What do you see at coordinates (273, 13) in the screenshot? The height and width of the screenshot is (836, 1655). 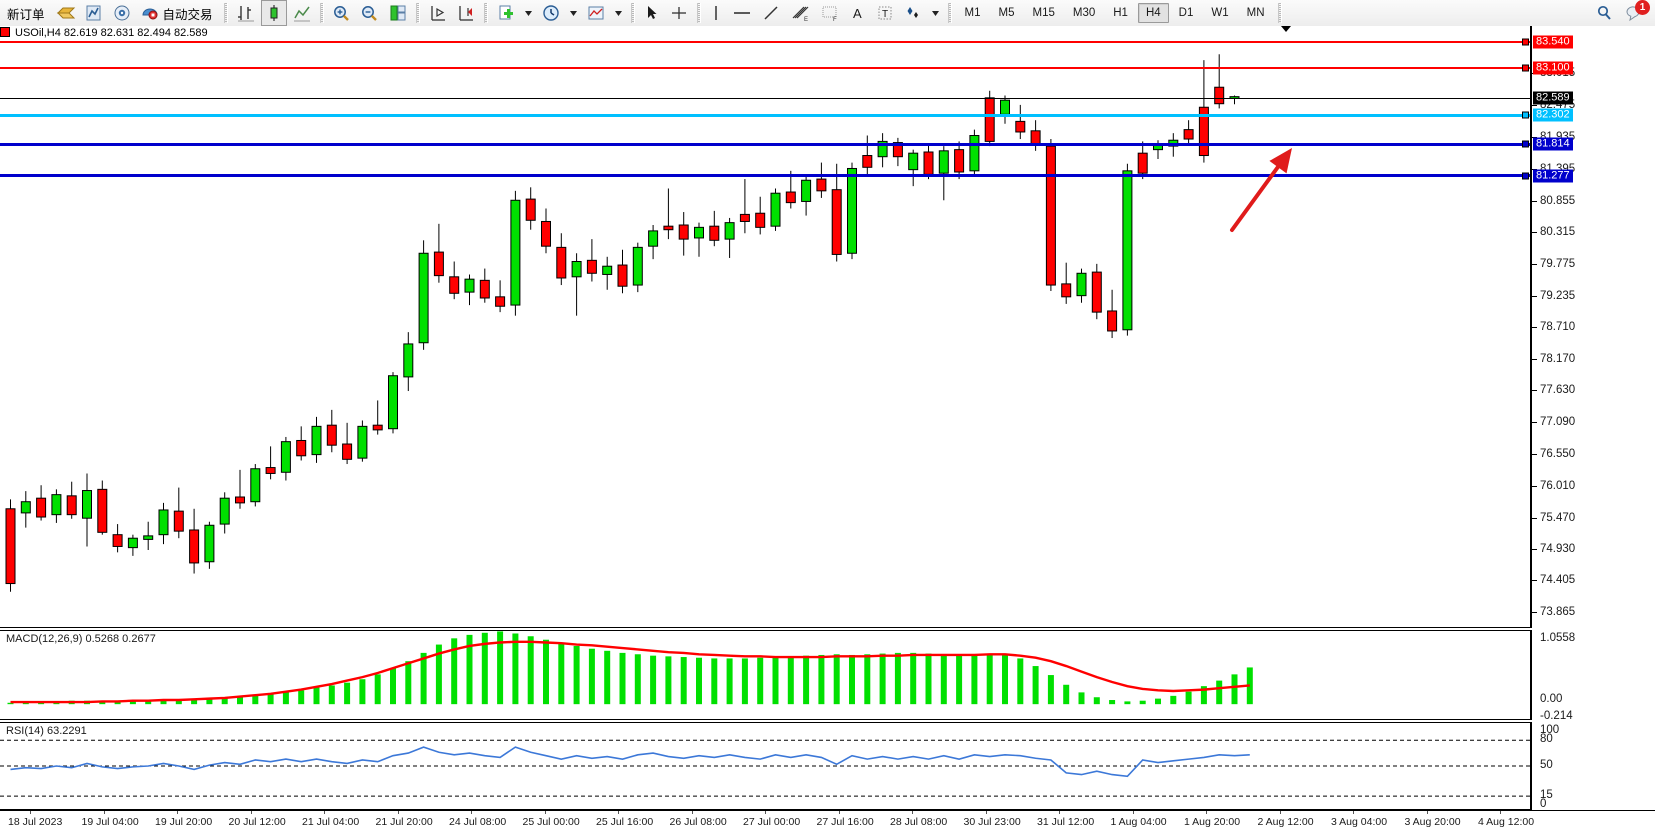 I see `candlestick-chart-icon` at bounding box center [273, 13].